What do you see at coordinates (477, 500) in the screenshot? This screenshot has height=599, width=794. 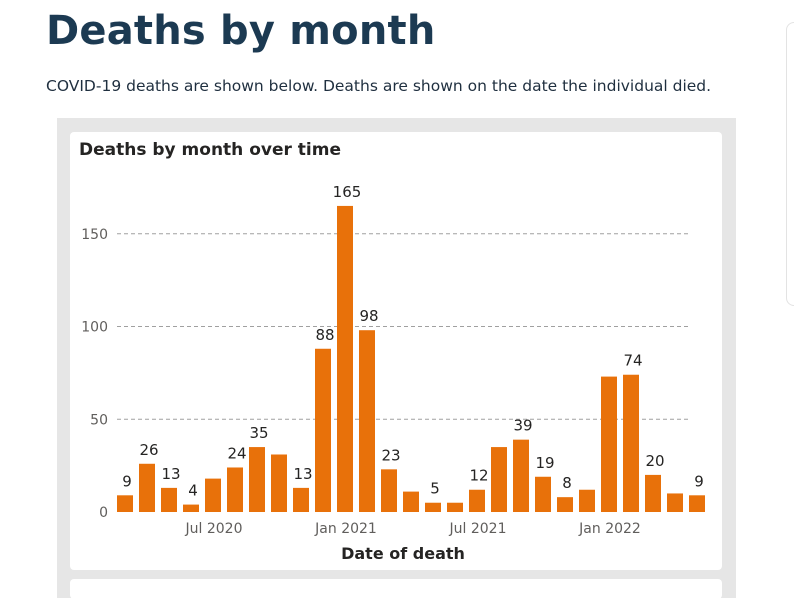 I see `bar-jul-2021` at bounding box center [477, 500].